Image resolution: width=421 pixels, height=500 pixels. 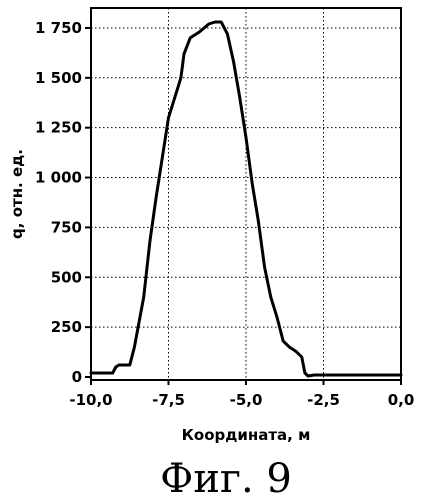 What do you see at coordinates (90, 400) in the screenshot?
I see `x-tick-label: -10,0` at bounding box center [90, 400].